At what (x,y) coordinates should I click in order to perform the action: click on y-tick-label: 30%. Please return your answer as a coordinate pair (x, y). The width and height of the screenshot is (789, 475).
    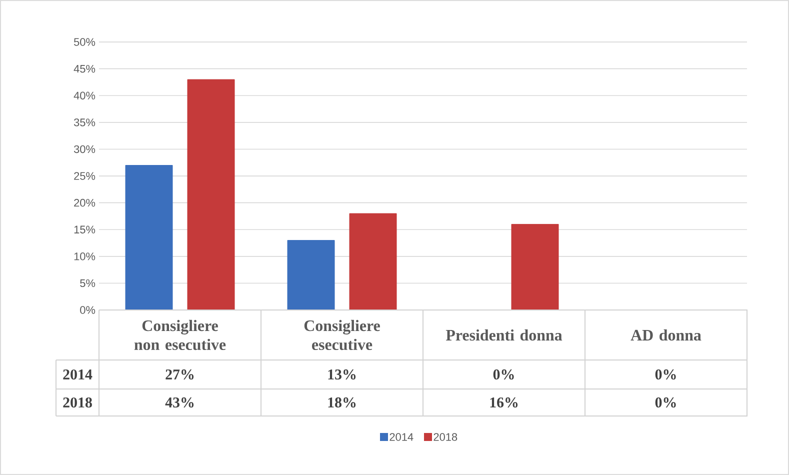
    Looking at the image, I should click on (85, 149).